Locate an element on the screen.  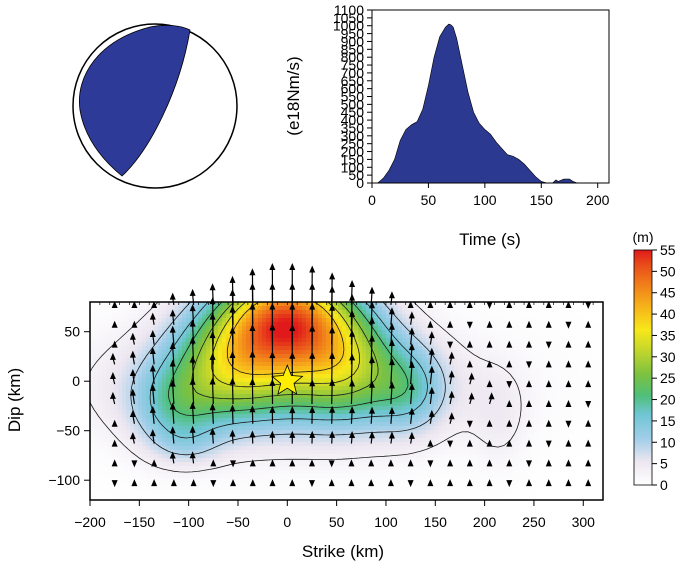
stf-ytick-label: 350 is located at coordinates (353, 128).